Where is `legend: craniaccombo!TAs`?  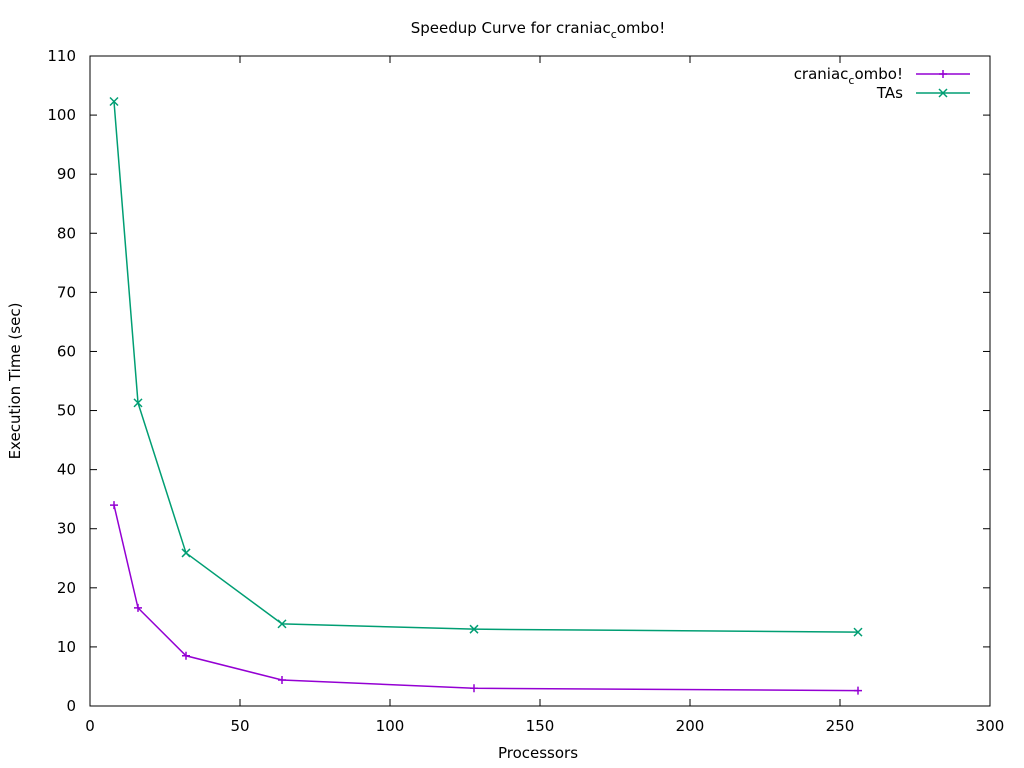
legend: craniaccombo!TAs is located at coordinates (882, 83).